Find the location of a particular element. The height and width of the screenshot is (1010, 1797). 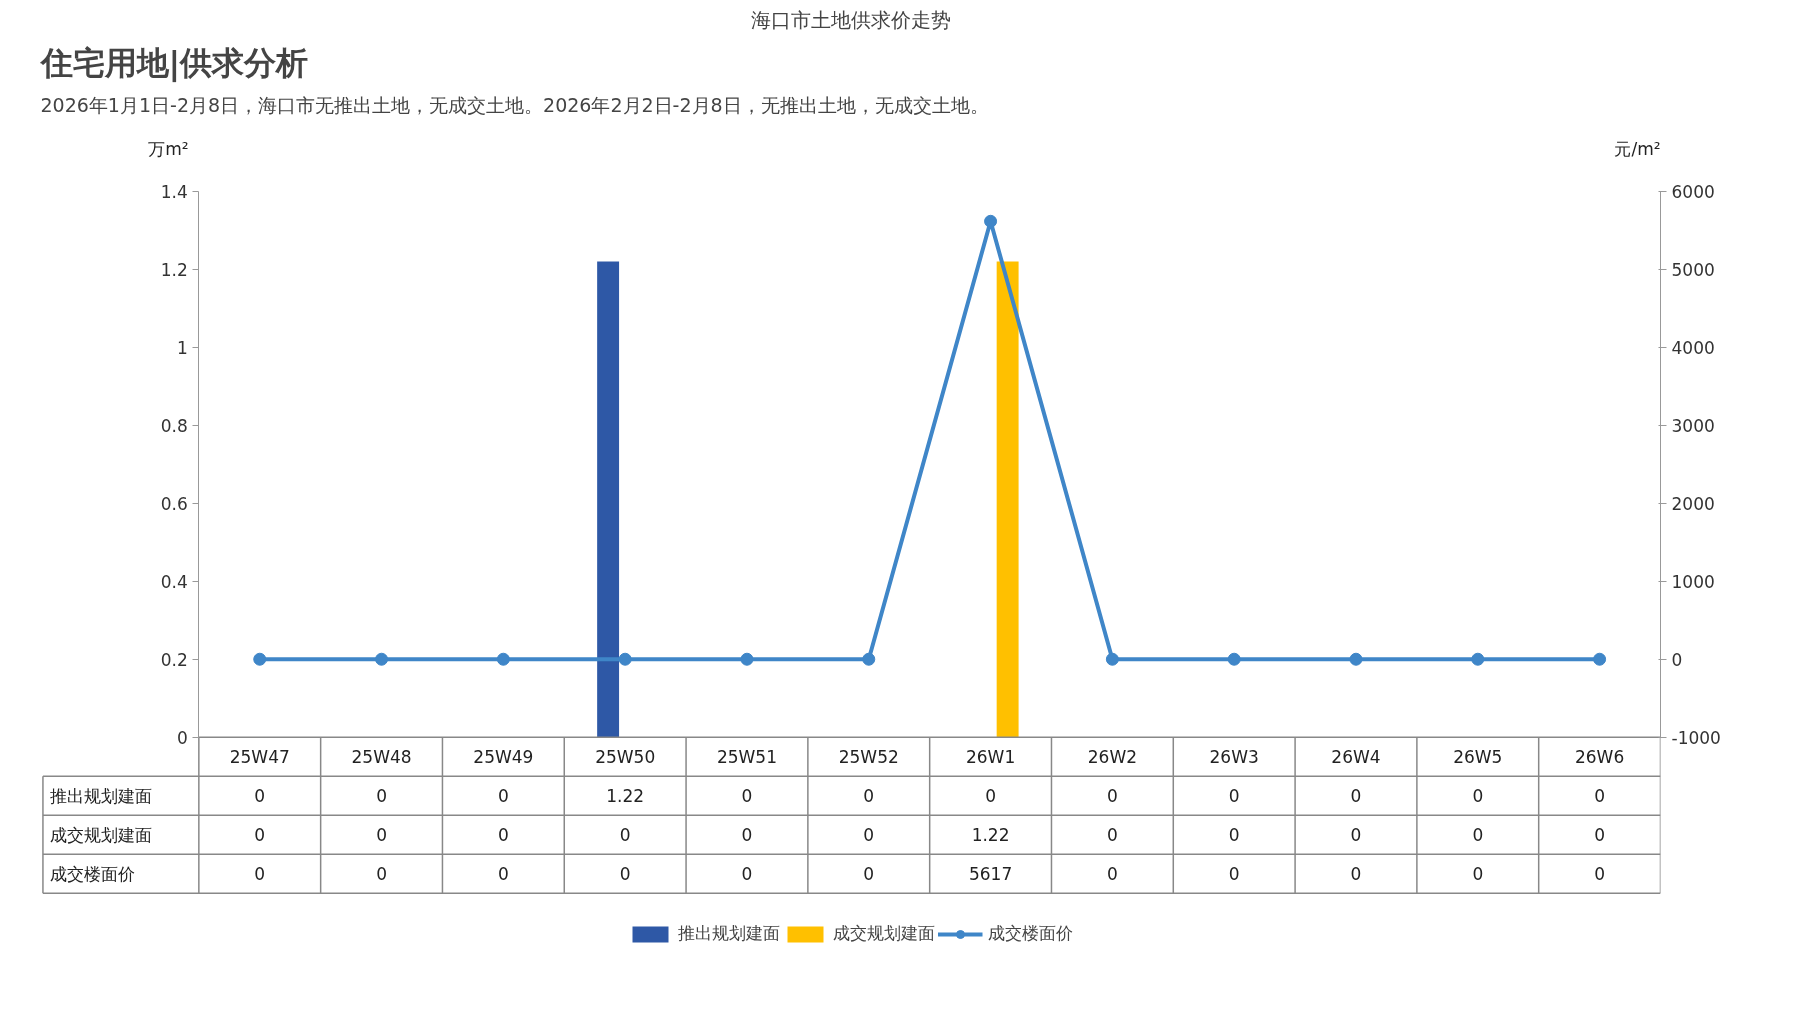

text: 2026年1月1日-2月8日，海口市无推出土地，无成交土地。2026年2月2日-2月8日，无推出土地，无成交土地。 is located at coordinates (514, 104).